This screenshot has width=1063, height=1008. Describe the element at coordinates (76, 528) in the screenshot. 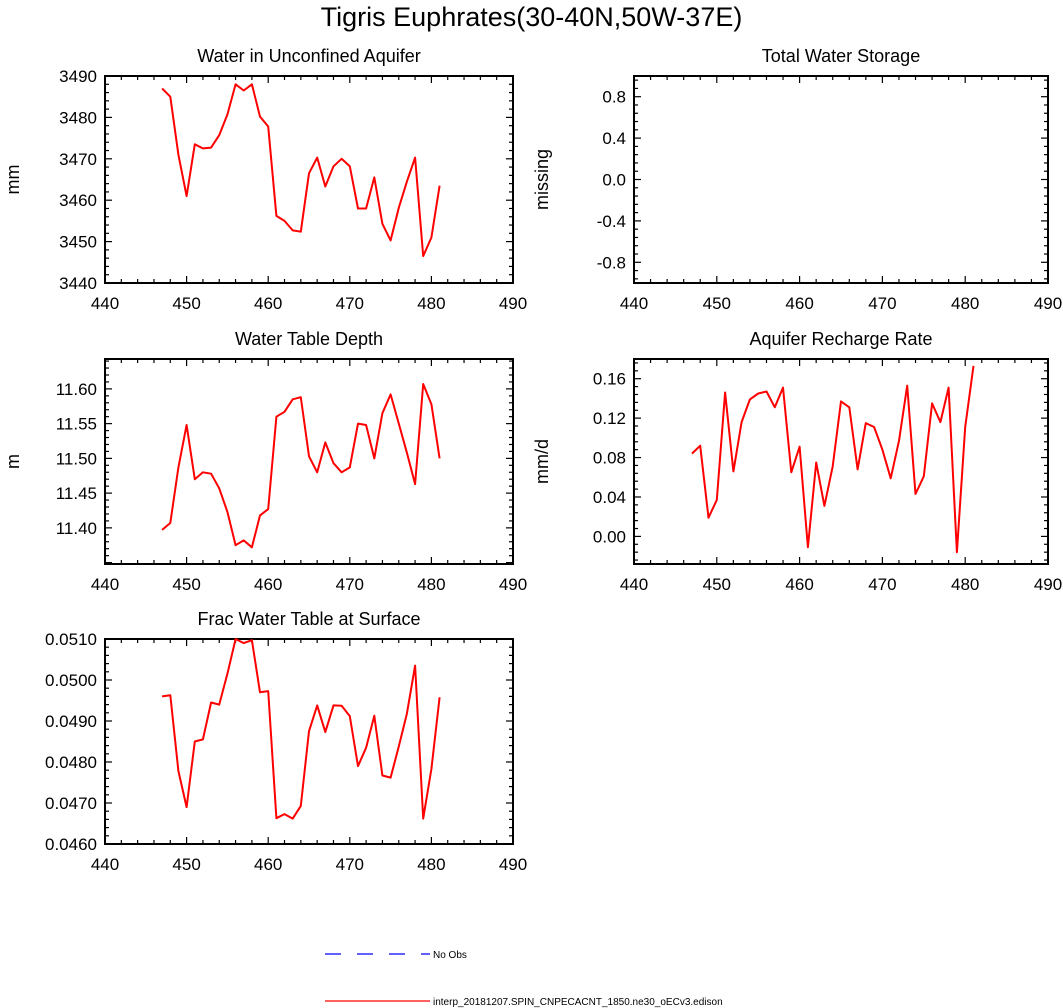

I see `y-tick-label: 11.40` at that location.